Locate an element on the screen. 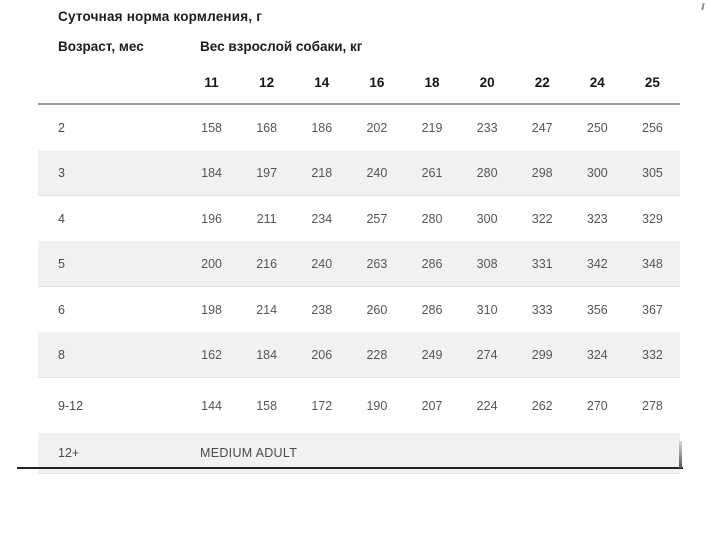 This screenshot has width=708, height=541. value-cell: 168 is located at coordinates (267, 127).